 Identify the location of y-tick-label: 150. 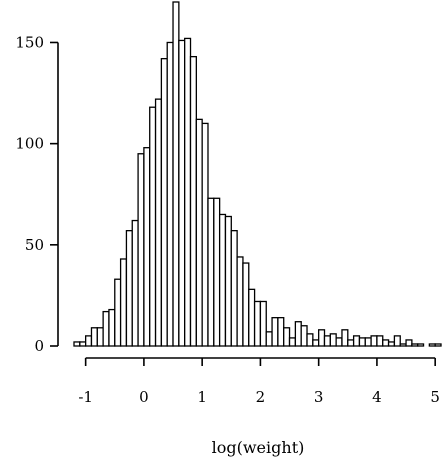
(29, 42).